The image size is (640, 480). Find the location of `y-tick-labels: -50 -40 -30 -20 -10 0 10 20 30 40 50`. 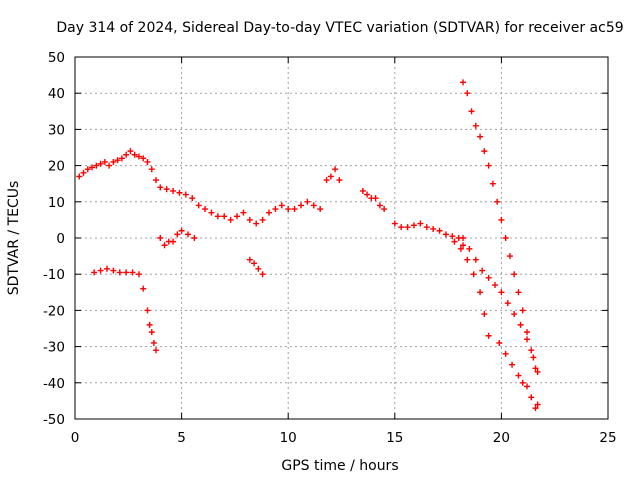

y-tick-labels: -50 -40 -30 -20 -10 0 10 20 30 40 50 is located at coordinates (54, 239).